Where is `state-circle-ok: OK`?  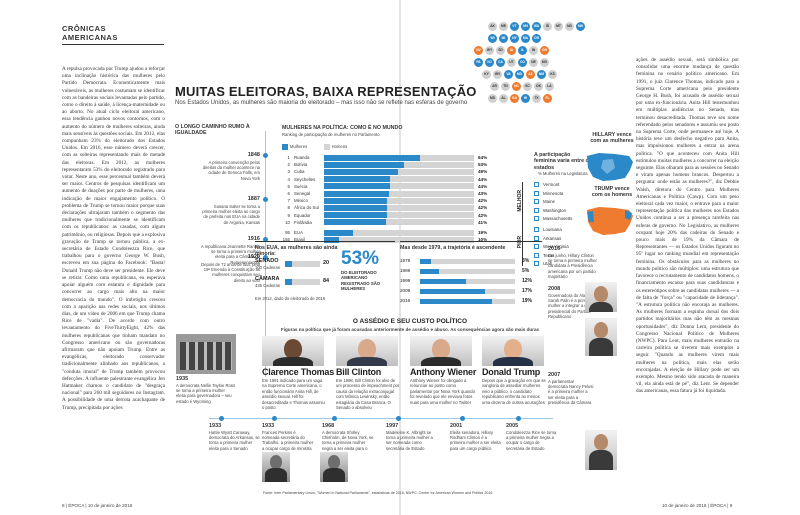
state-circle-ok: OK is located at coordinates (538, 86).